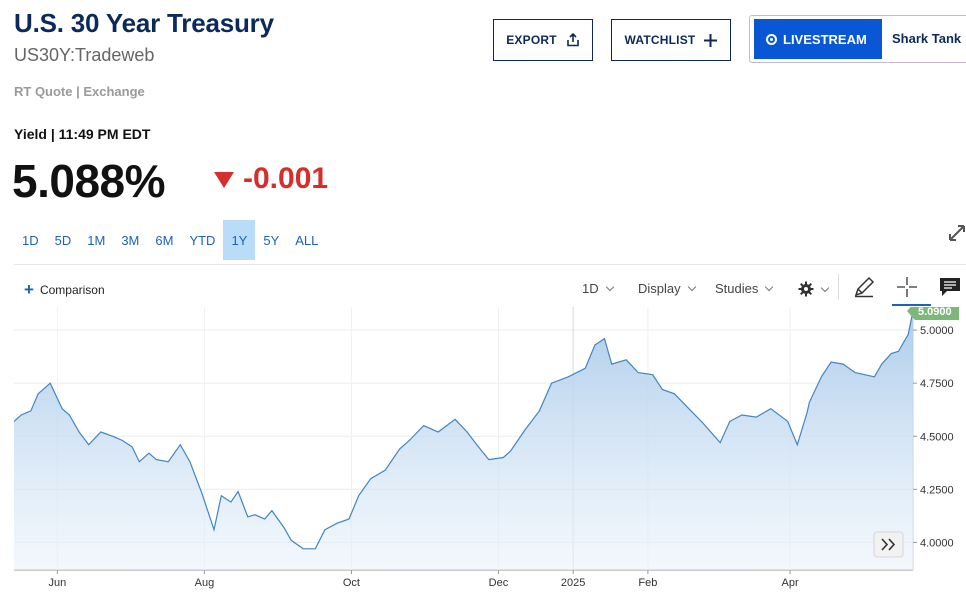 The image size is (966, 599). Describe the element at coordinates (490, 264) in the screenshot. I see `divider` at that location.